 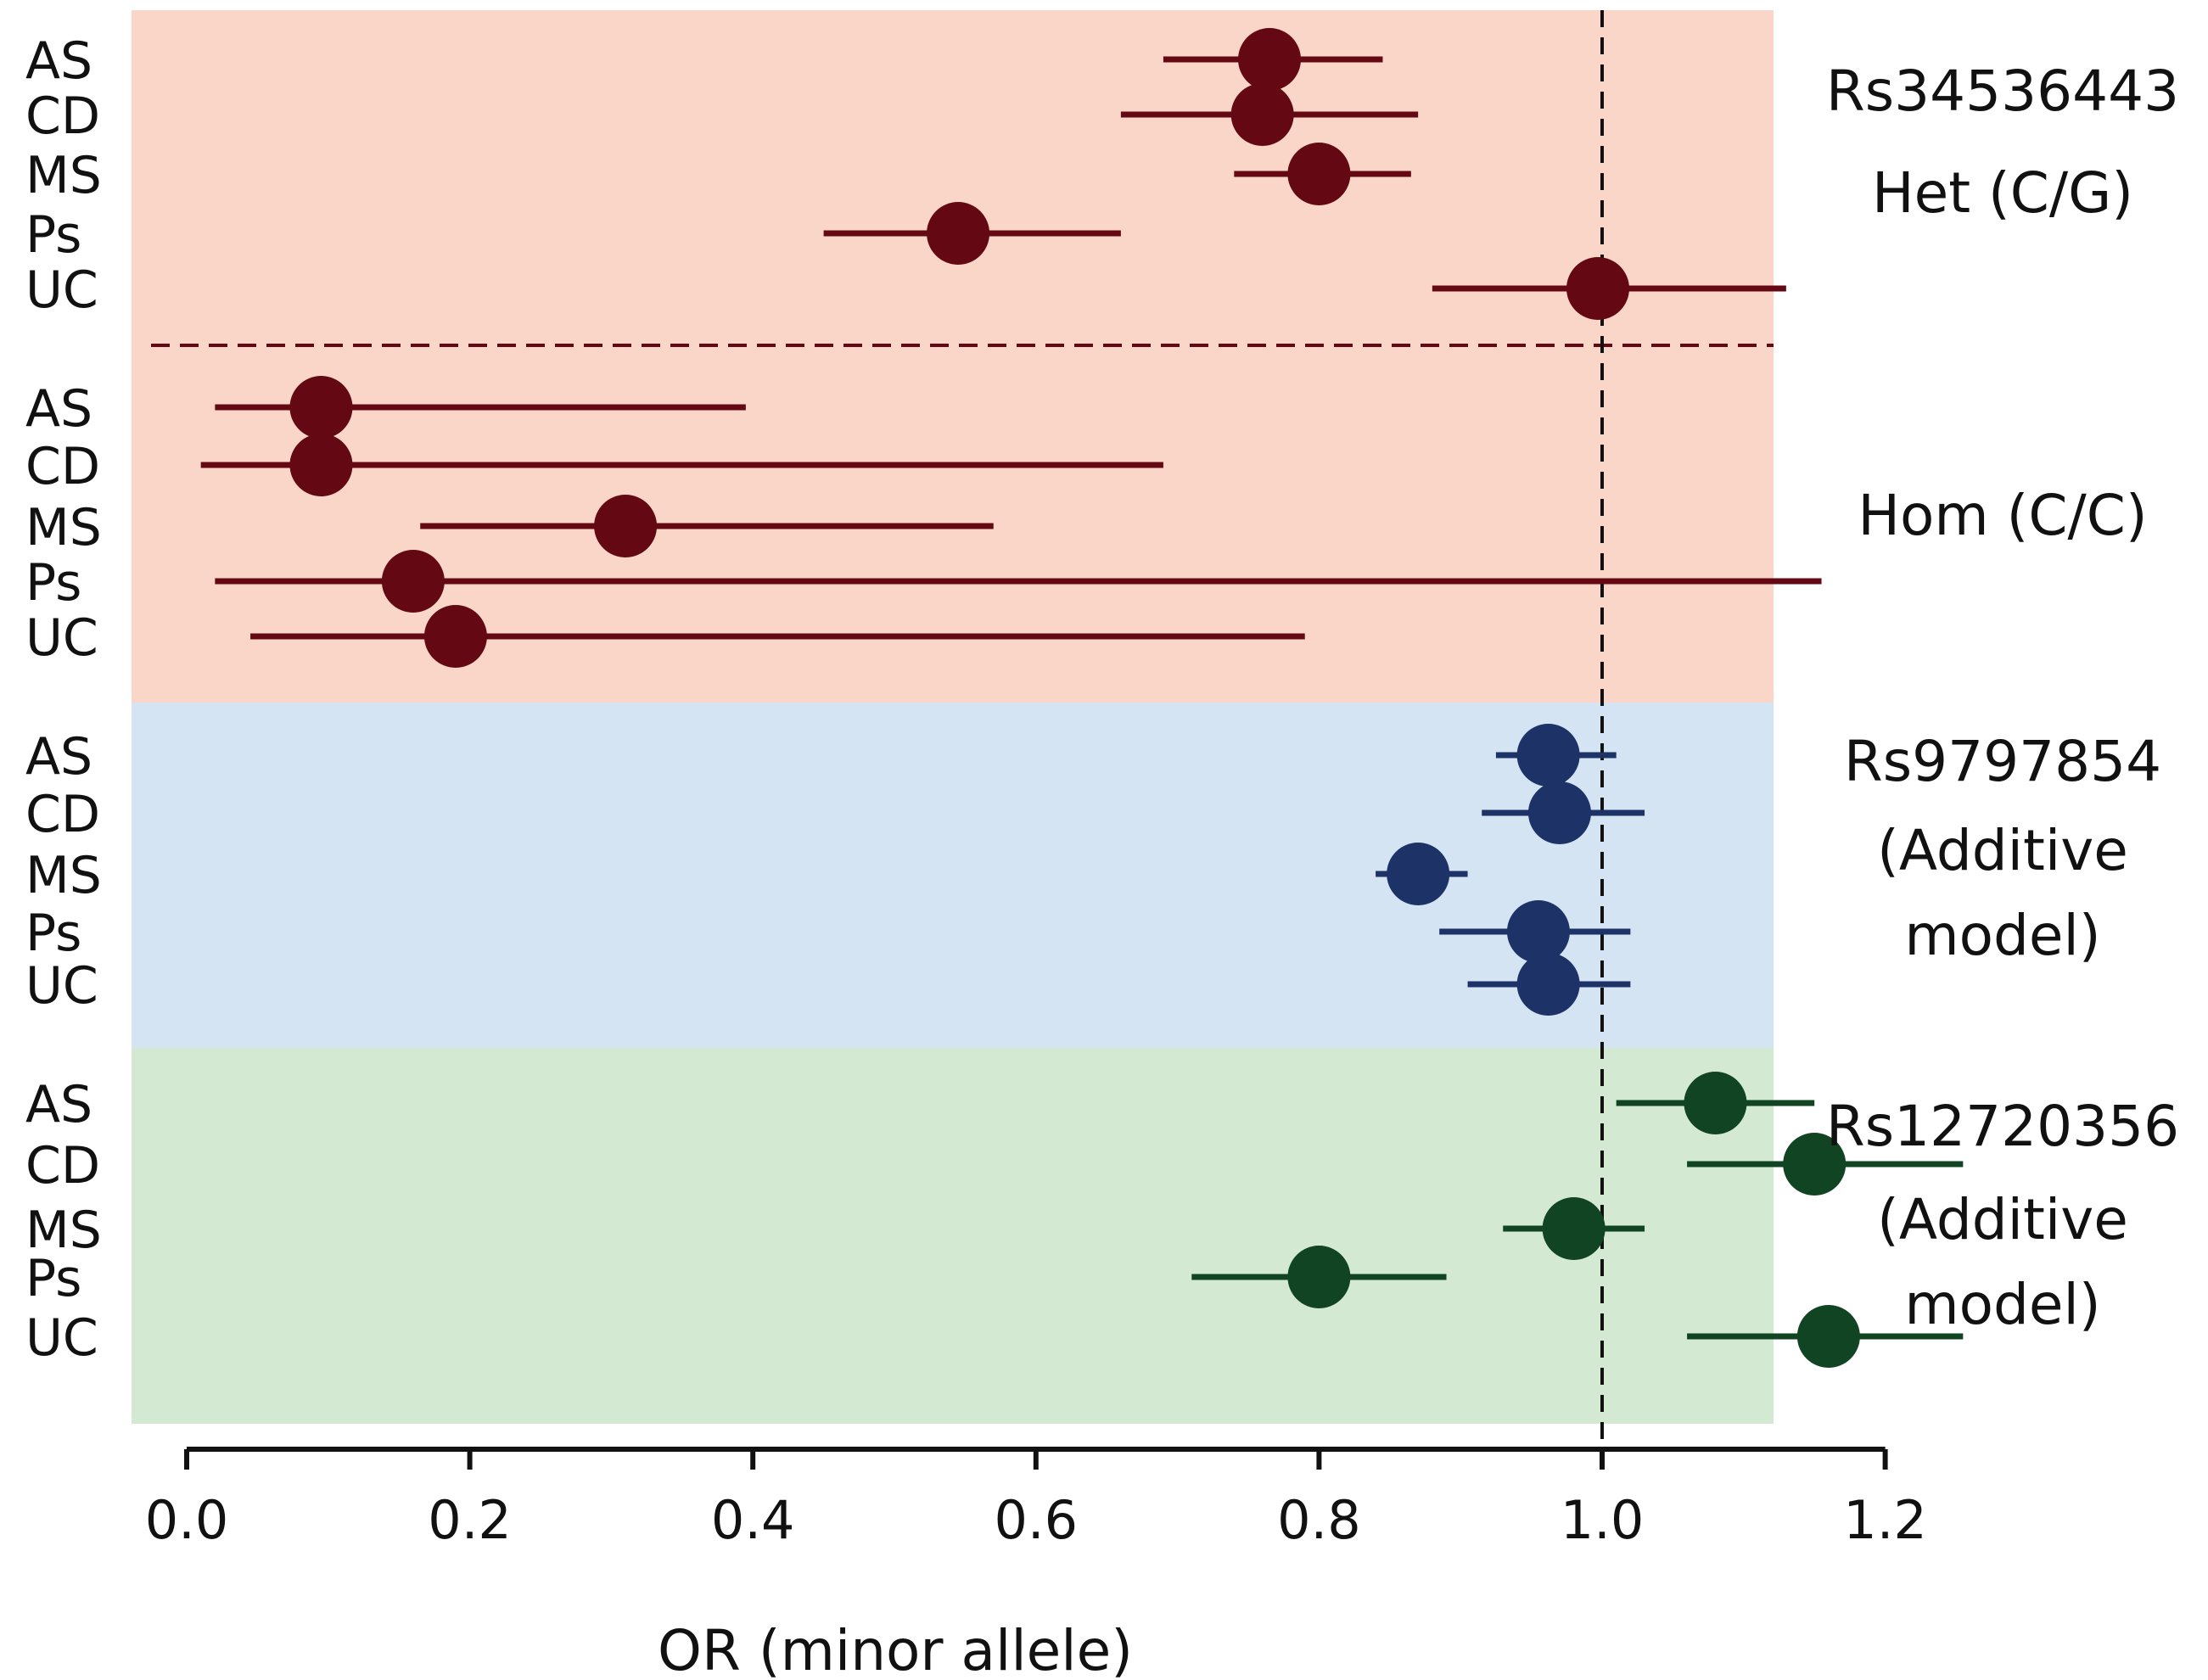 I want to click on x-tick-label: 0.4, so click(x=753, y=1520).